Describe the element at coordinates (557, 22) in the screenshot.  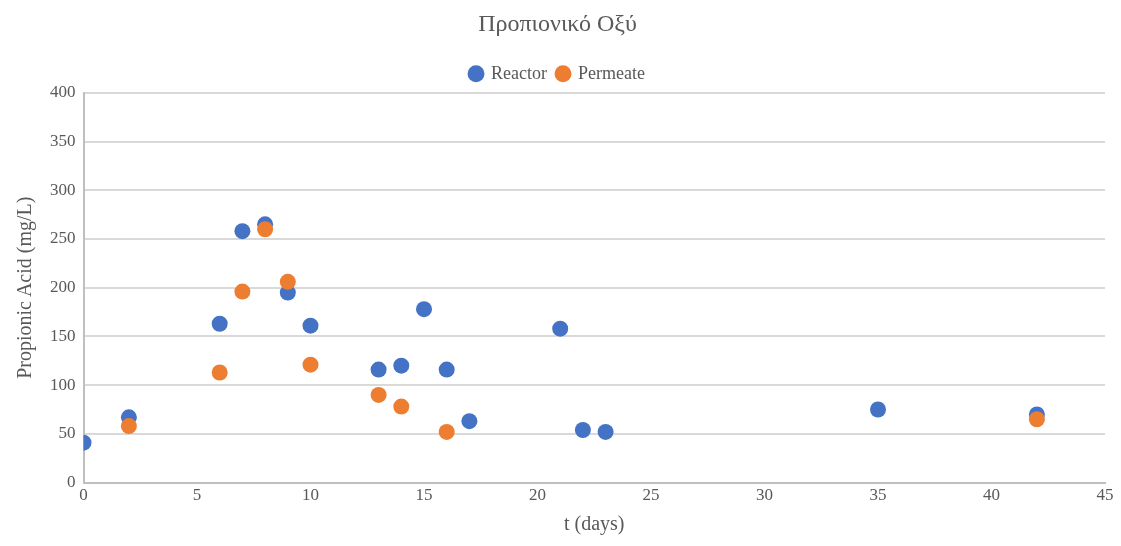
I see `chart-title: Προπιονικό Οξύ` at that location.